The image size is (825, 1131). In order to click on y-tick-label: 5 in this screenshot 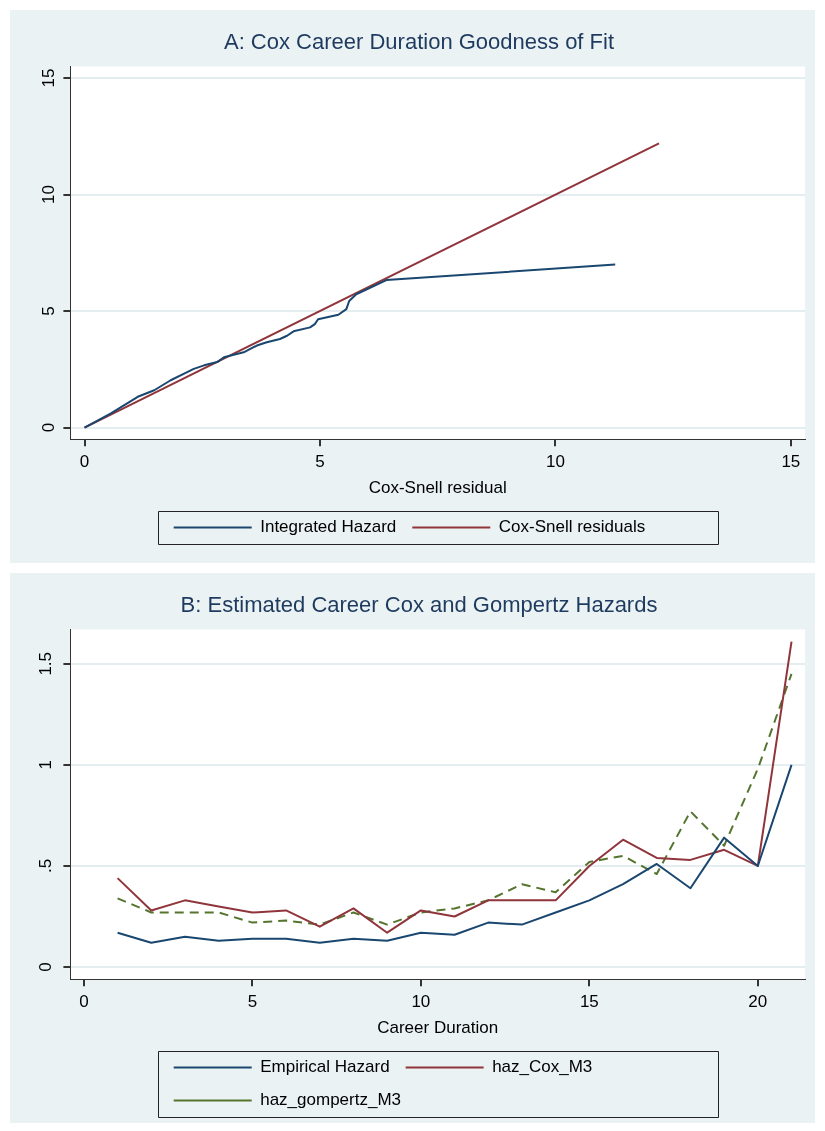, I will do `click(48, 311)`.